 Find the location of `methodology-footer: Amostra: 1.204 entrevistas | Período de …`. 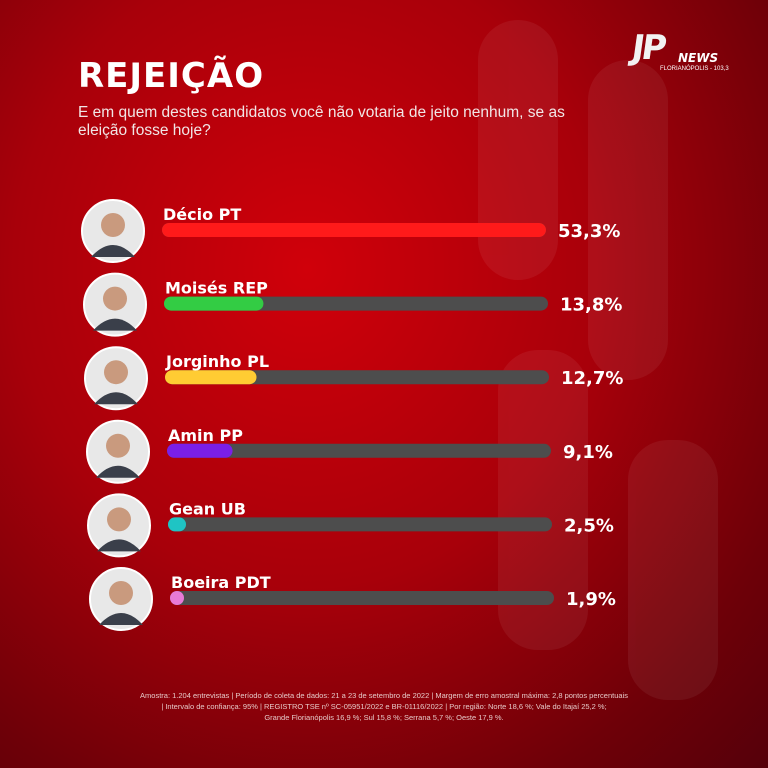

methodology-footer: Amostra: 1.204 entrevistas | Período de … is located at coordinates (384, 706).